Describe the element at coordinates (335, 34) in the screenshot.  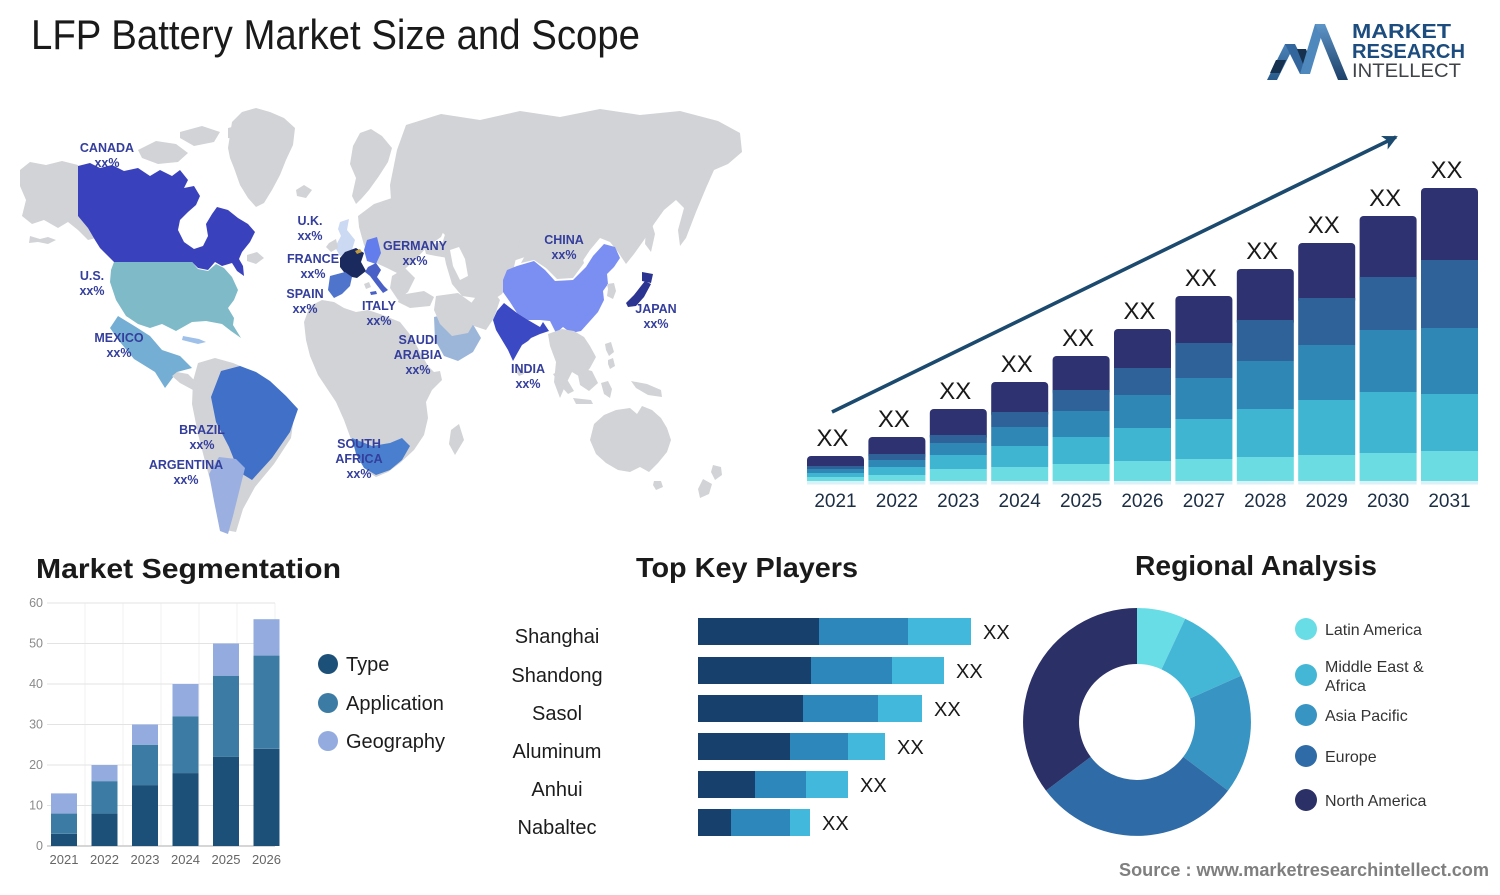
I see `svg-text:LFP Battery Market Size and Sc: LFP Battery Market Size and Scope` at that location.